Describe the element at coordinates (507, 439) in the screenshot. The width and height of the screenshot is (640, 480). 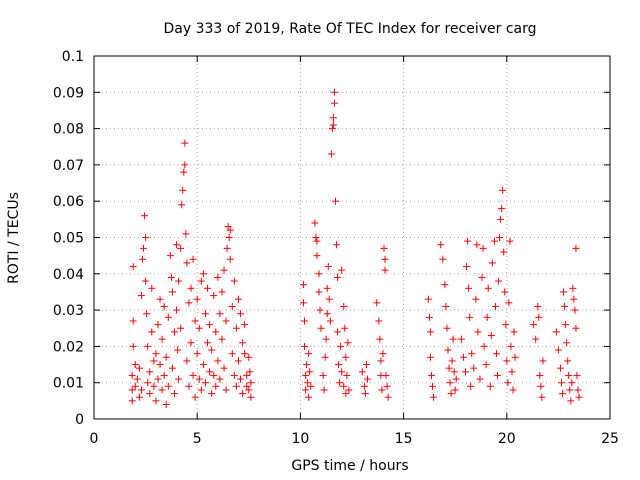
I see `x-tick-label: 20` at that location.